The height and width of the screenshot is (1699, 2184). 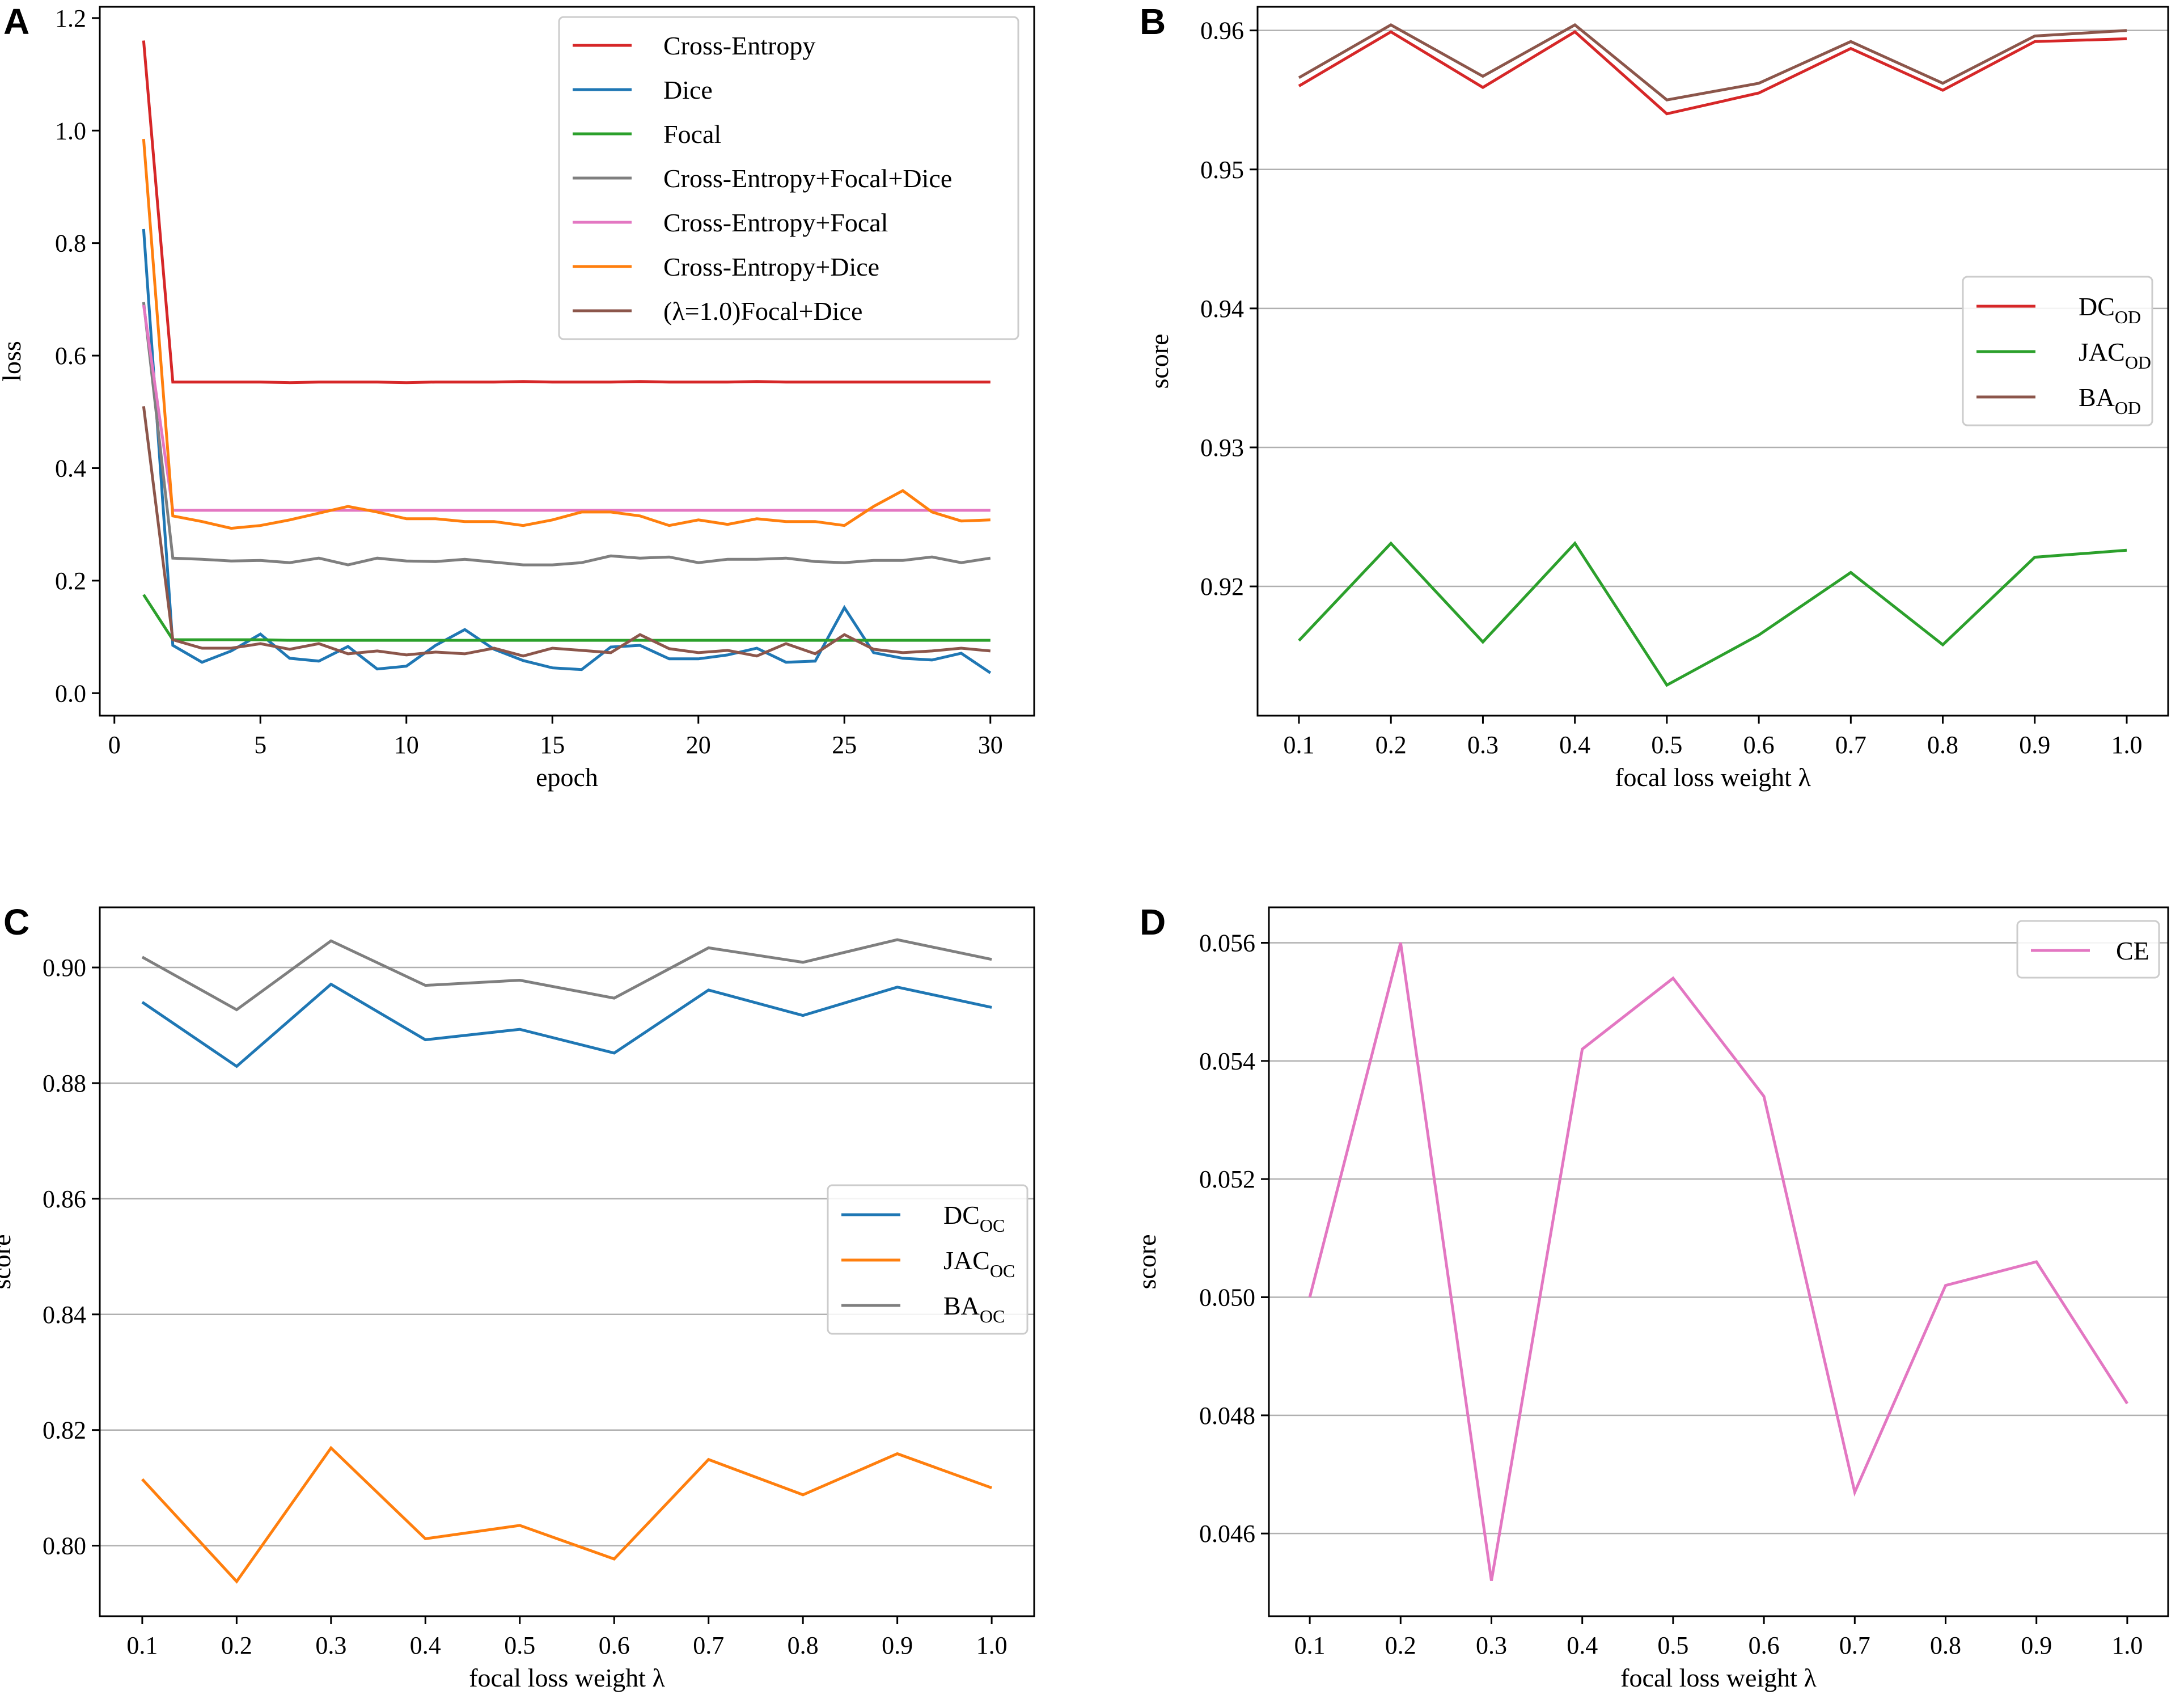 What do you see at coordinates (70, 693) in the screenshot?
I see `y-tick-label: 0.0` at bounding box center [70, 693].